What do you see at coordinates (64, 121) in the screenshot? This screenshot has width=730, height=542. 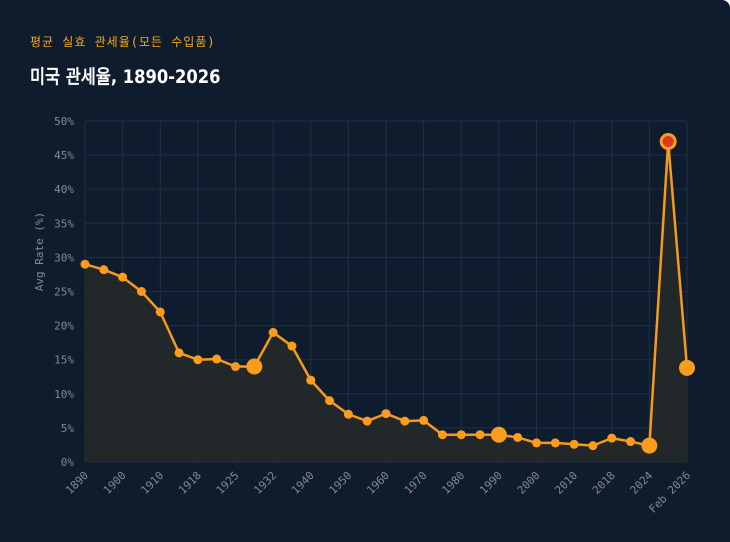 I see `y-tick-label: 50%` at bounding box center [64, 121].